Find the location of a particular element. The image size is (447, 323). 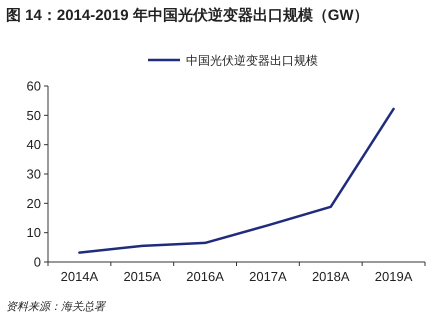

y-tick-label: 20 is located at coordinates (33, 203).